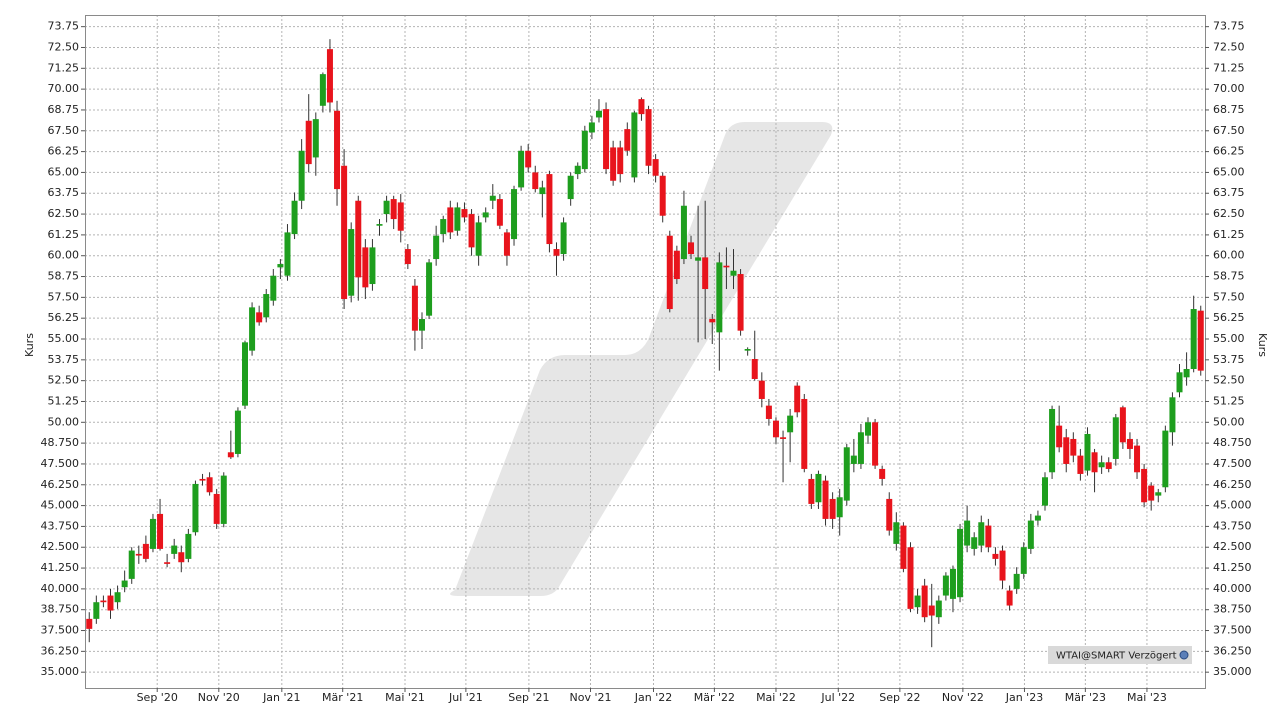 Image resolution: width=1280 pixels, height=718 pixels. I want to click on x-tick-label: Mai '23, so click(1147, 697).